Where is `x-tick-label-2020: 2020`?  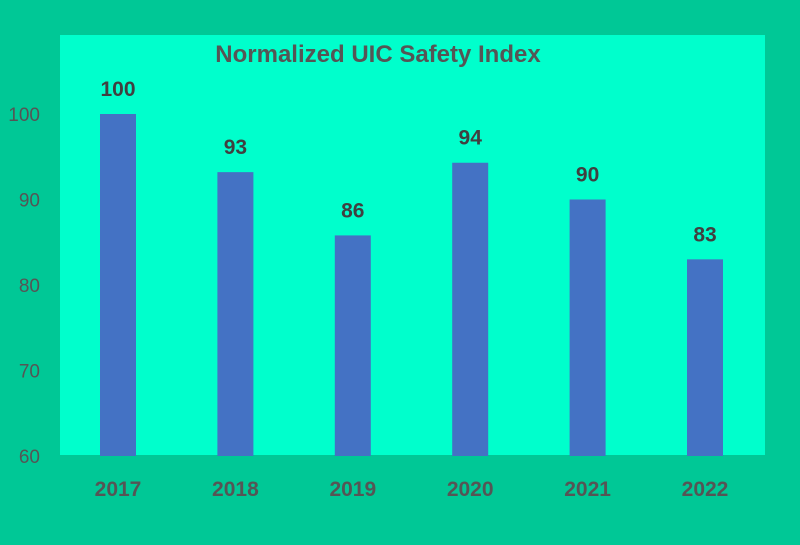 x-tick-label-2020: 2020 is located at coordinates (470, 489).